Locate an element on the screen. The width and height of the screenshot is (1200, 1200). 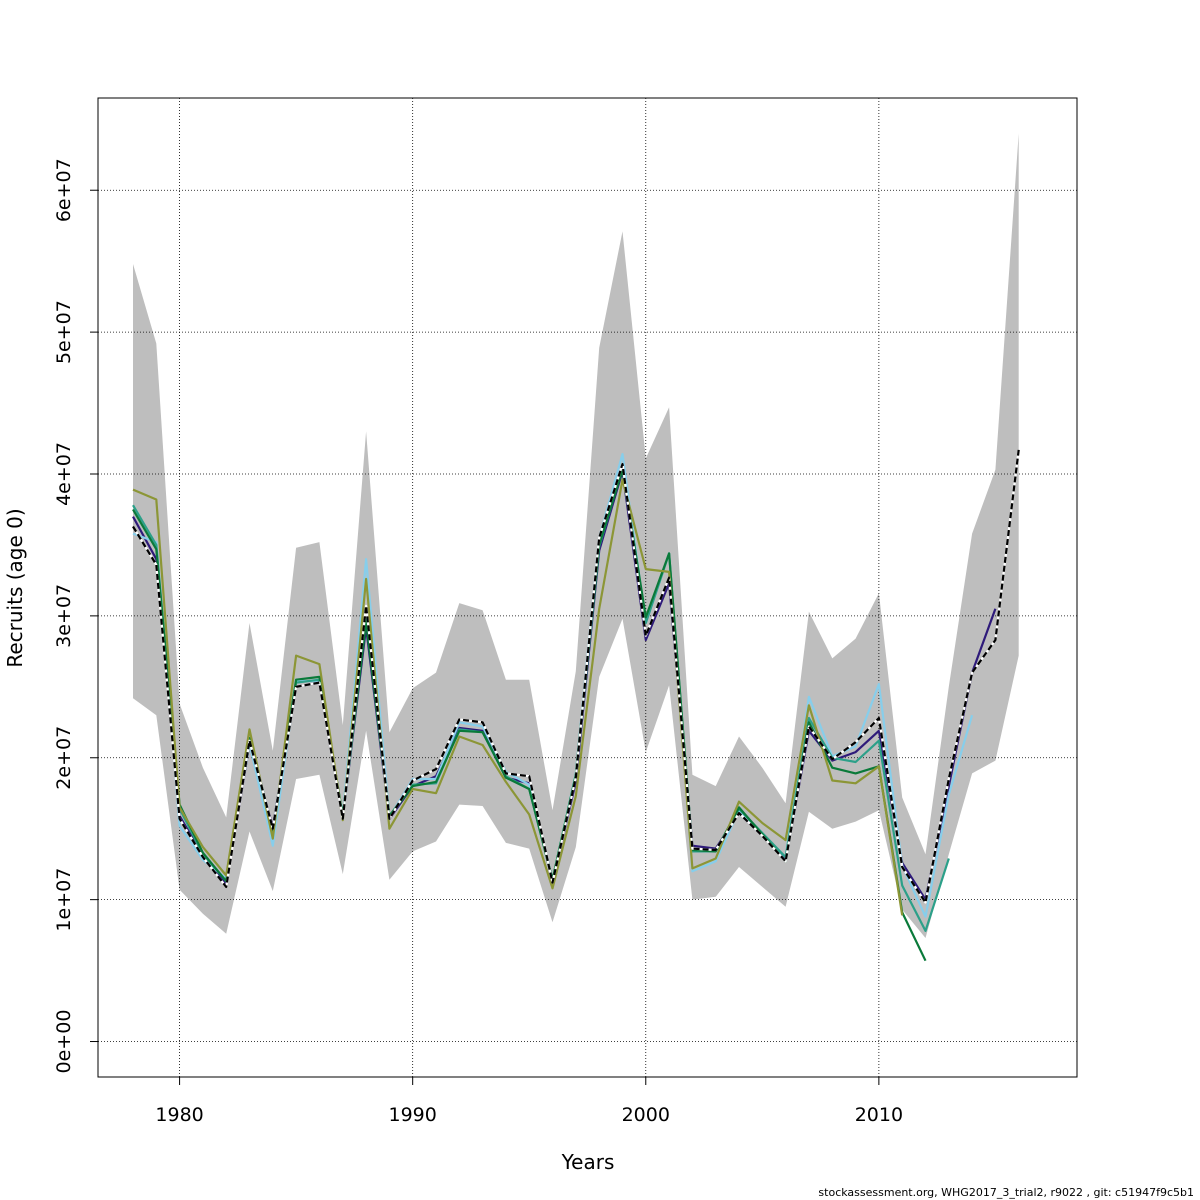
x-tick-label: 1990 is located at coordinates (412, 1115).